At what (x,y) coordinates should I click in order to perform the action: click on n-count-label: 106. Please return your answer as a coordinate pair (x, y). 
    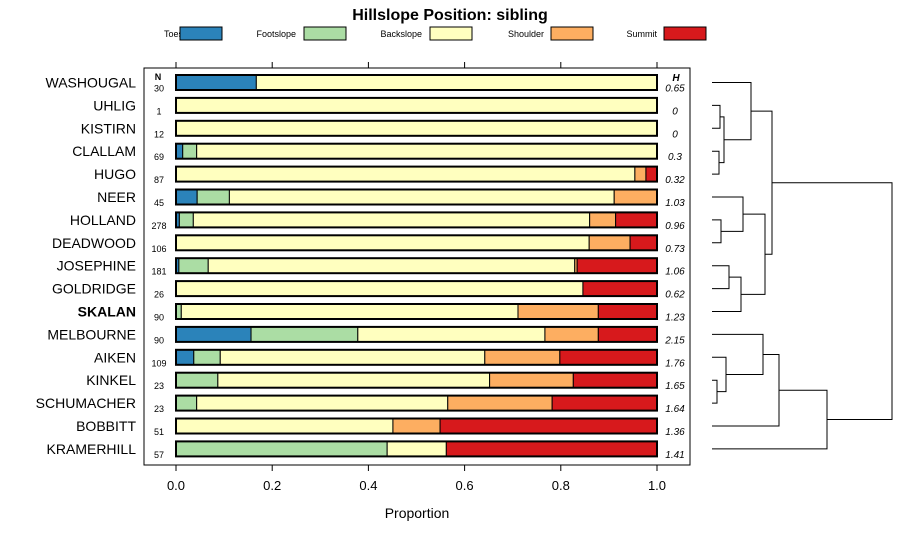
    Looking at the image, I should click on (158, 249).